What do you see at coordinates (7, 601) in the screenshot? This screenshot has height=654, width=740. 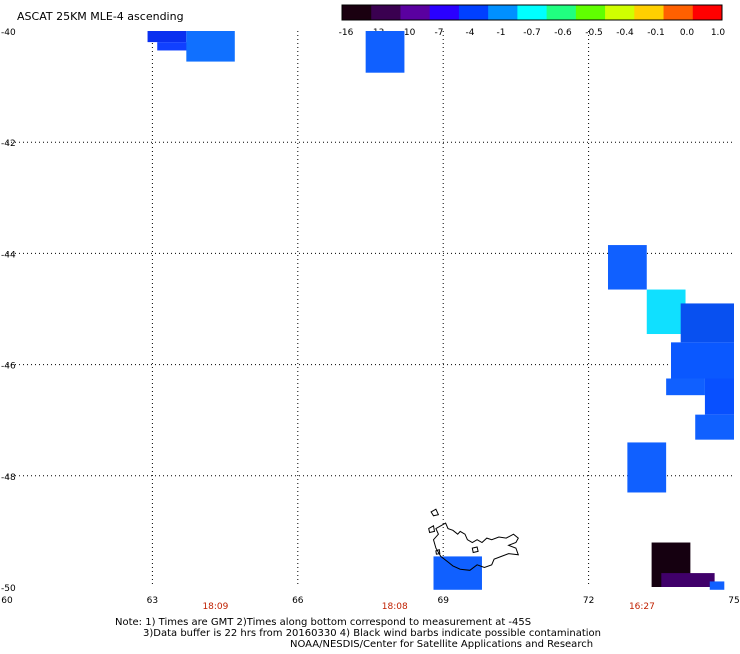 I see `longitude-label: 60` at bounding box center [7, 601].